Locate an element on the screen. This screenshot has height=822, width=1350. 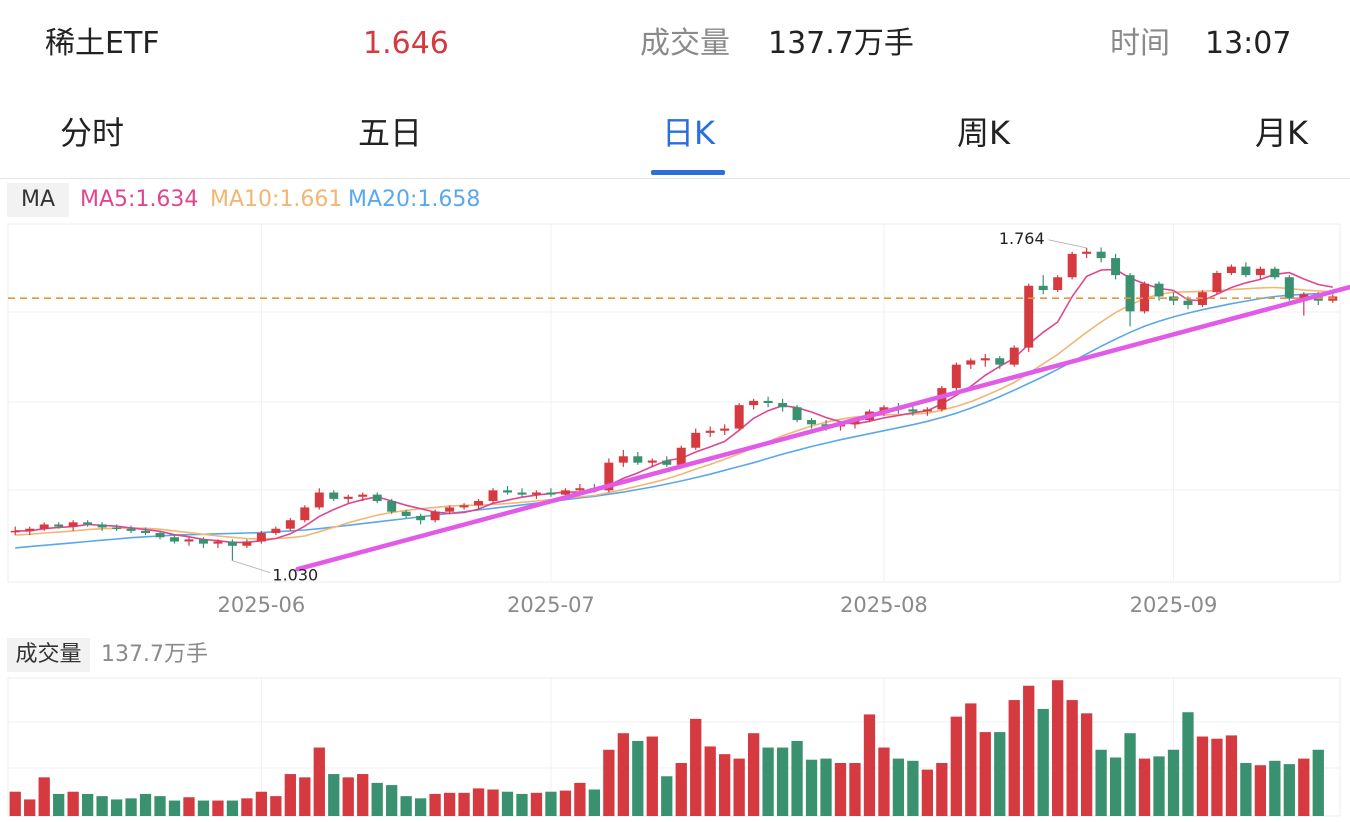
tab-five-day: 五日 is located at coordinates (390, 133).